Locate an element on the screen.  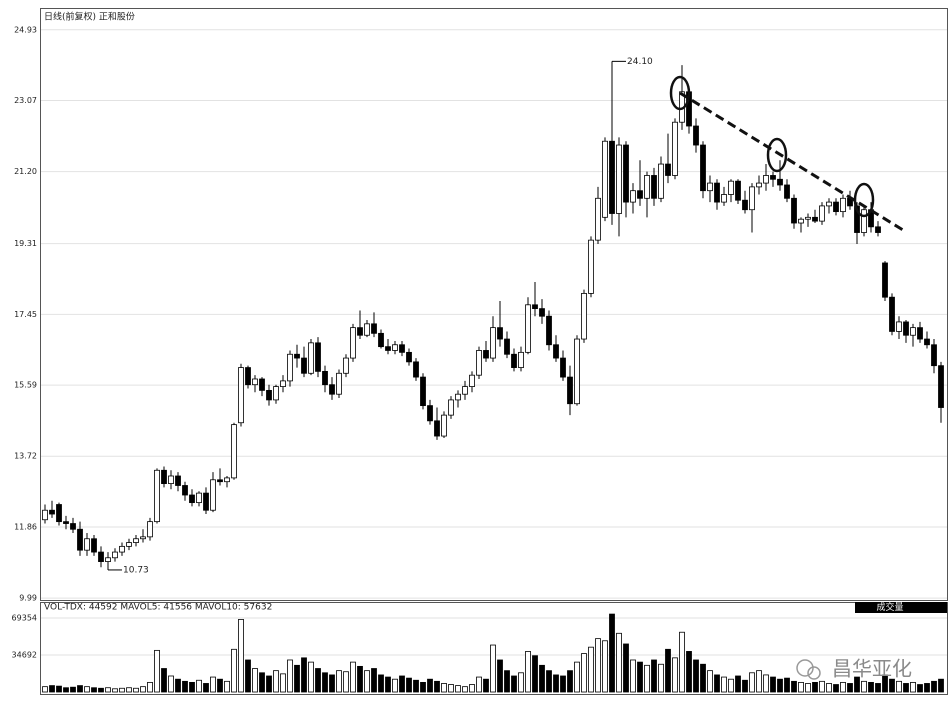
volume-button-label: 成交量 is located at coordinates (889, 607).